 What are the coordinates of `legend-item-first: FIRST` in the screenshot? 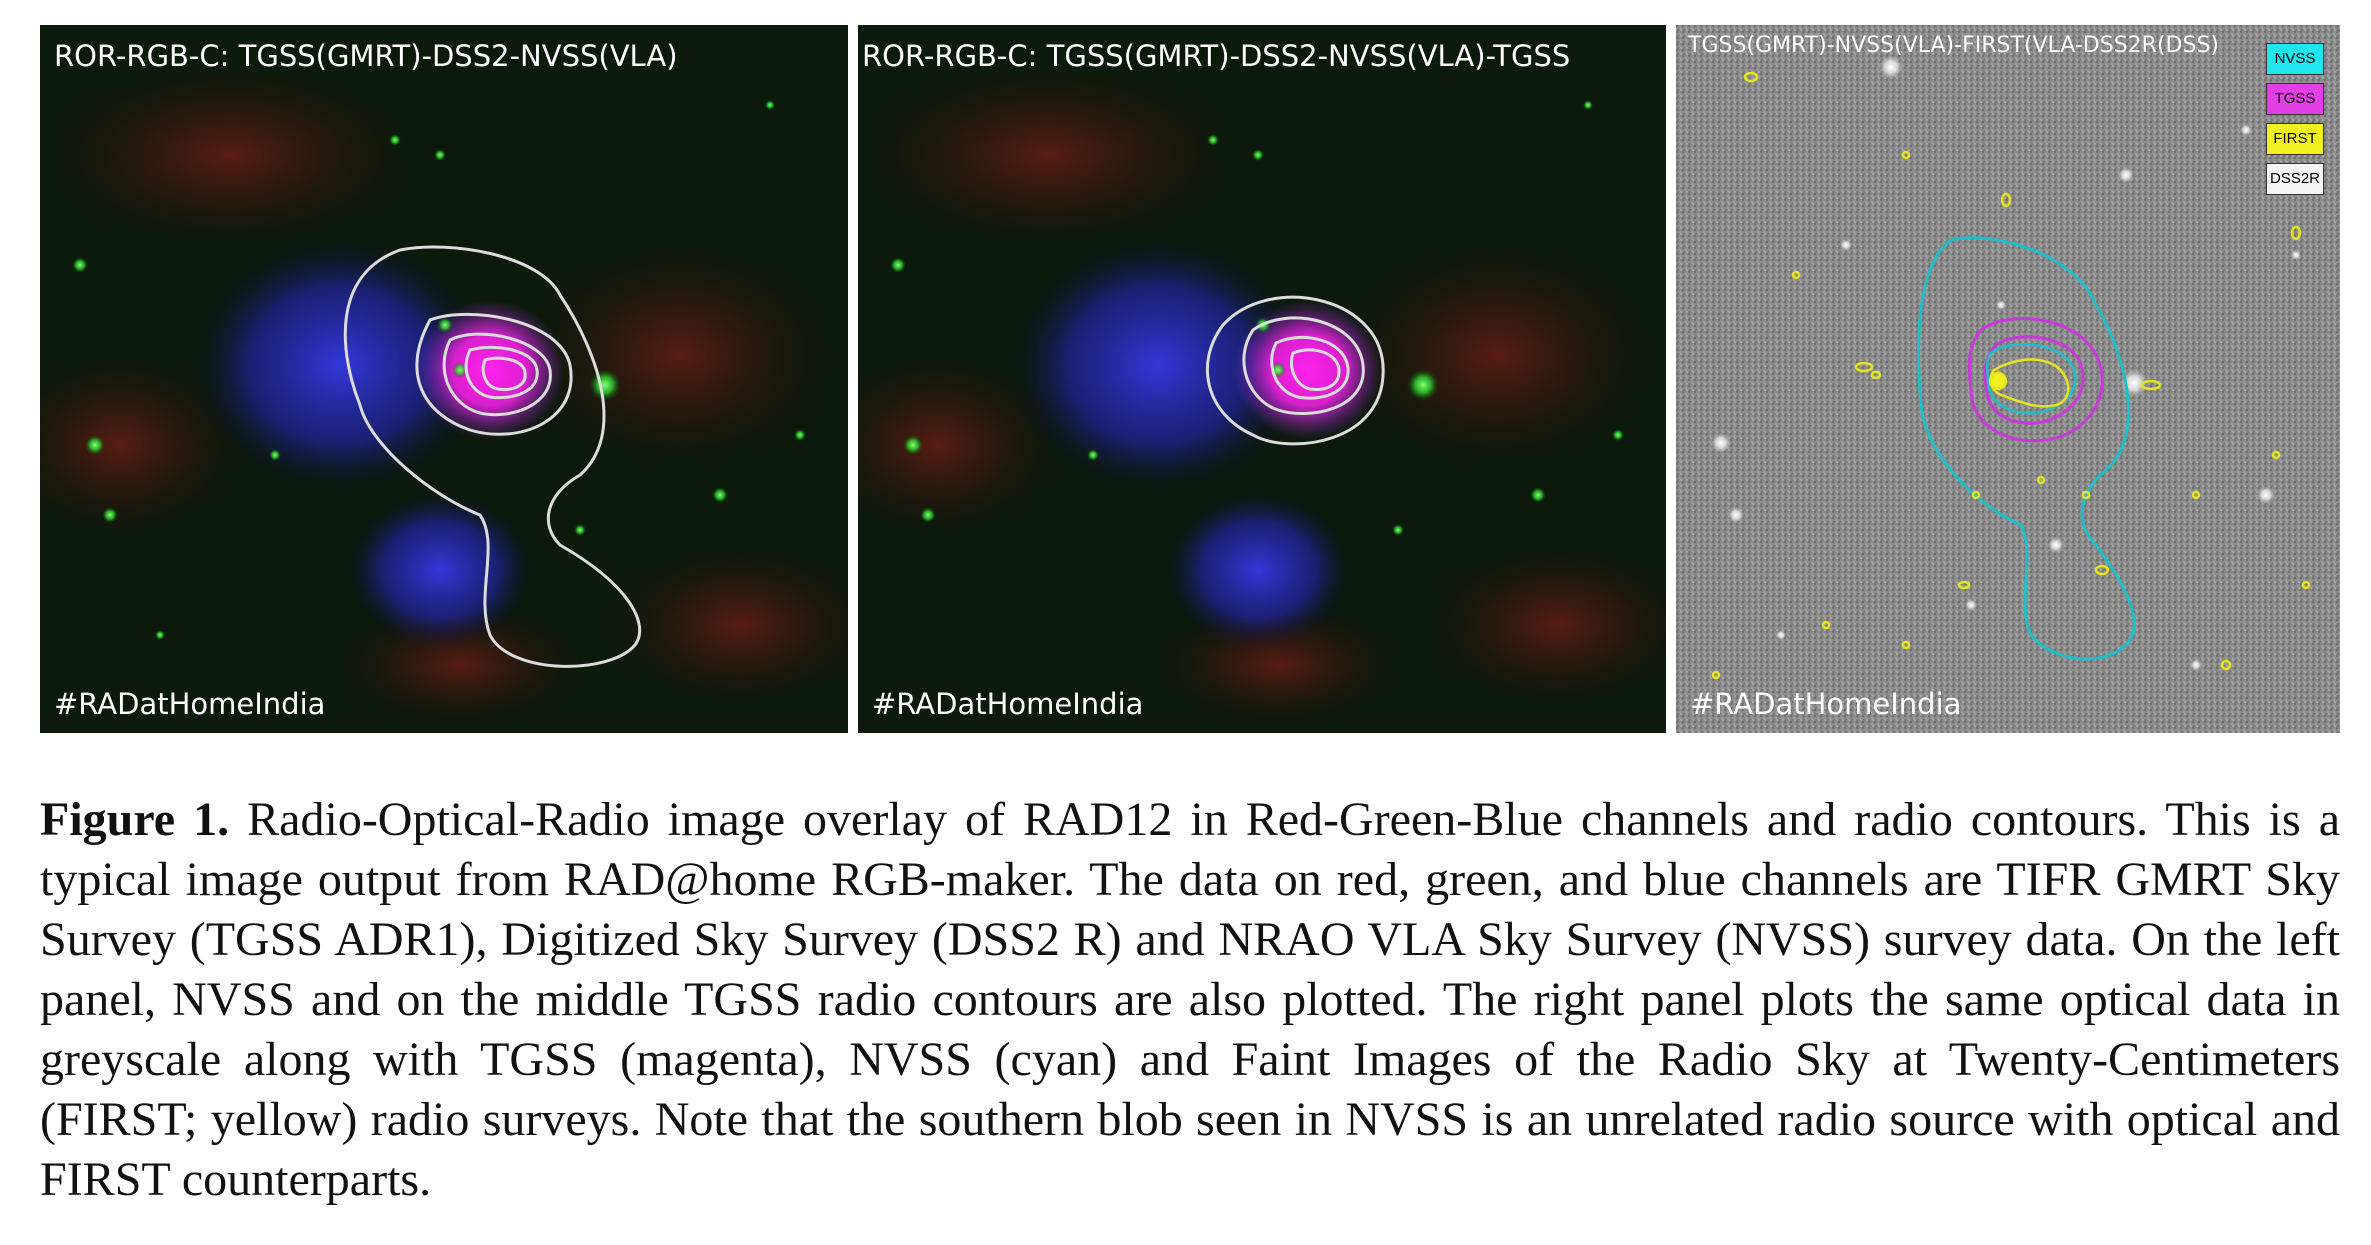 It's located at (2295, 139).